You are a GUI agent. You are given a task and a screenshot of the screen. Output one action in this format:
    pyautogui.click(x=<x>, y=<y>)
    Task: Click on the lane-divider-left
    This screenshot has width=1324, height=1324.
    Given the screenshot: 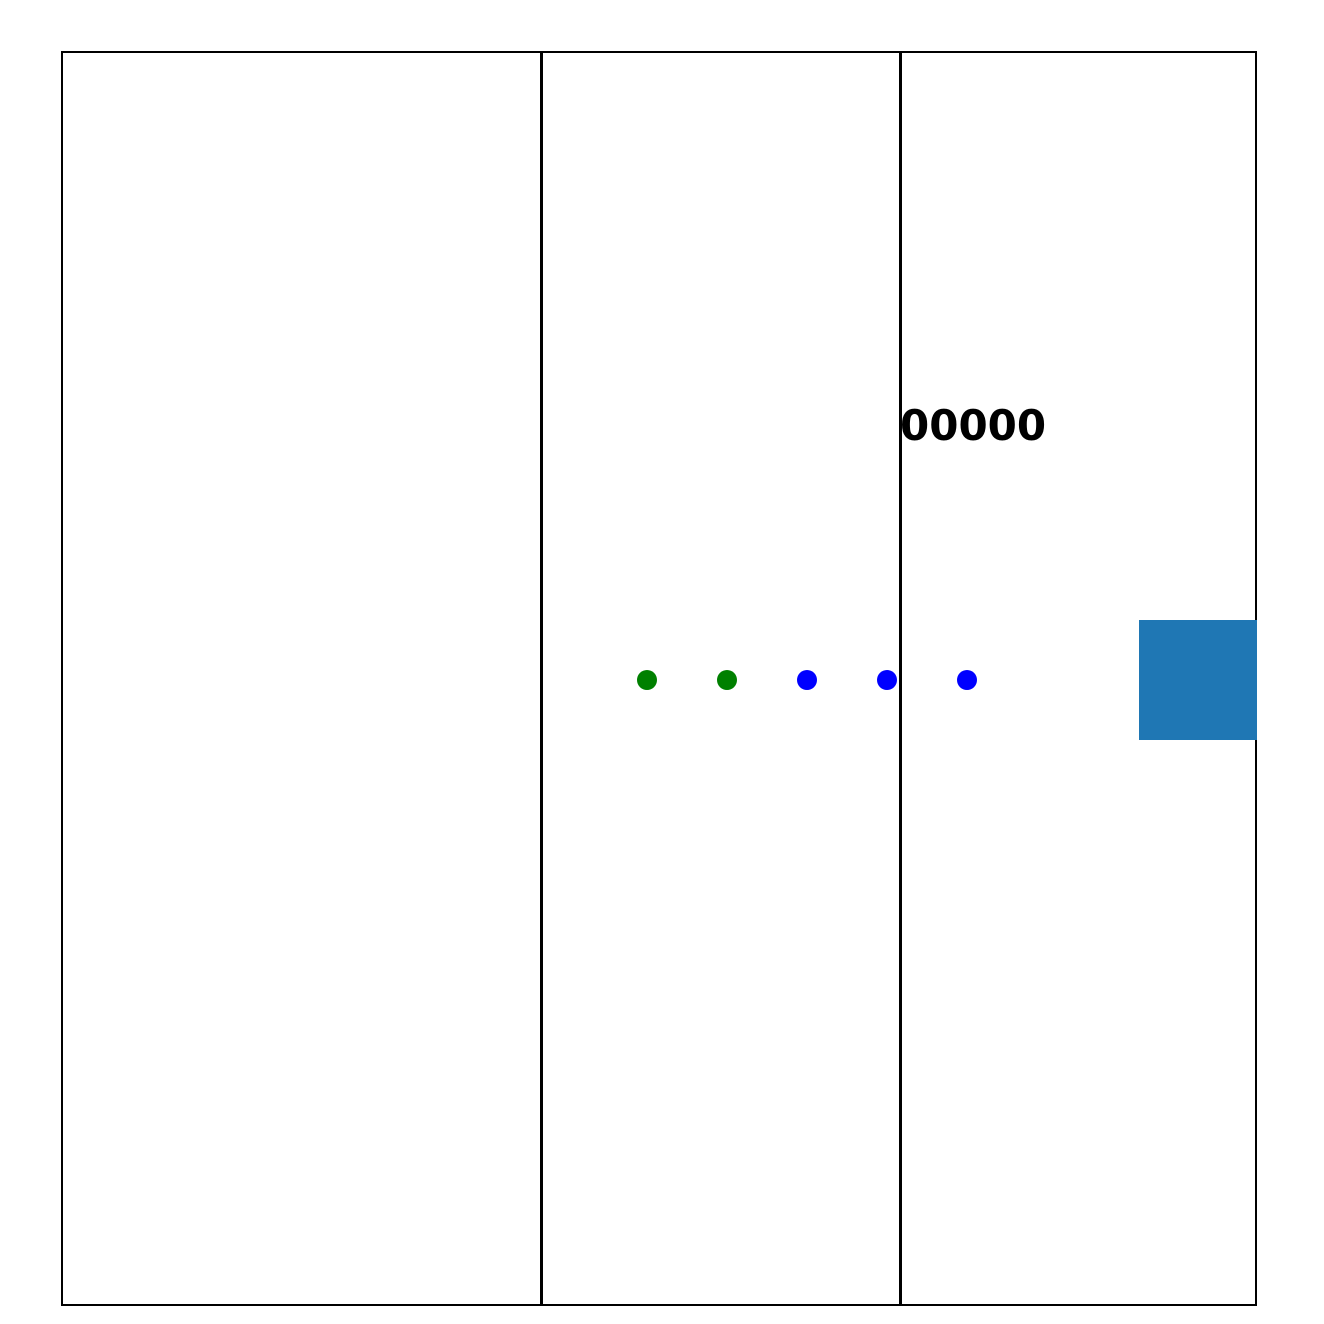 What is the action you would take?
    pyautogui.click(x=541, y=678)
    